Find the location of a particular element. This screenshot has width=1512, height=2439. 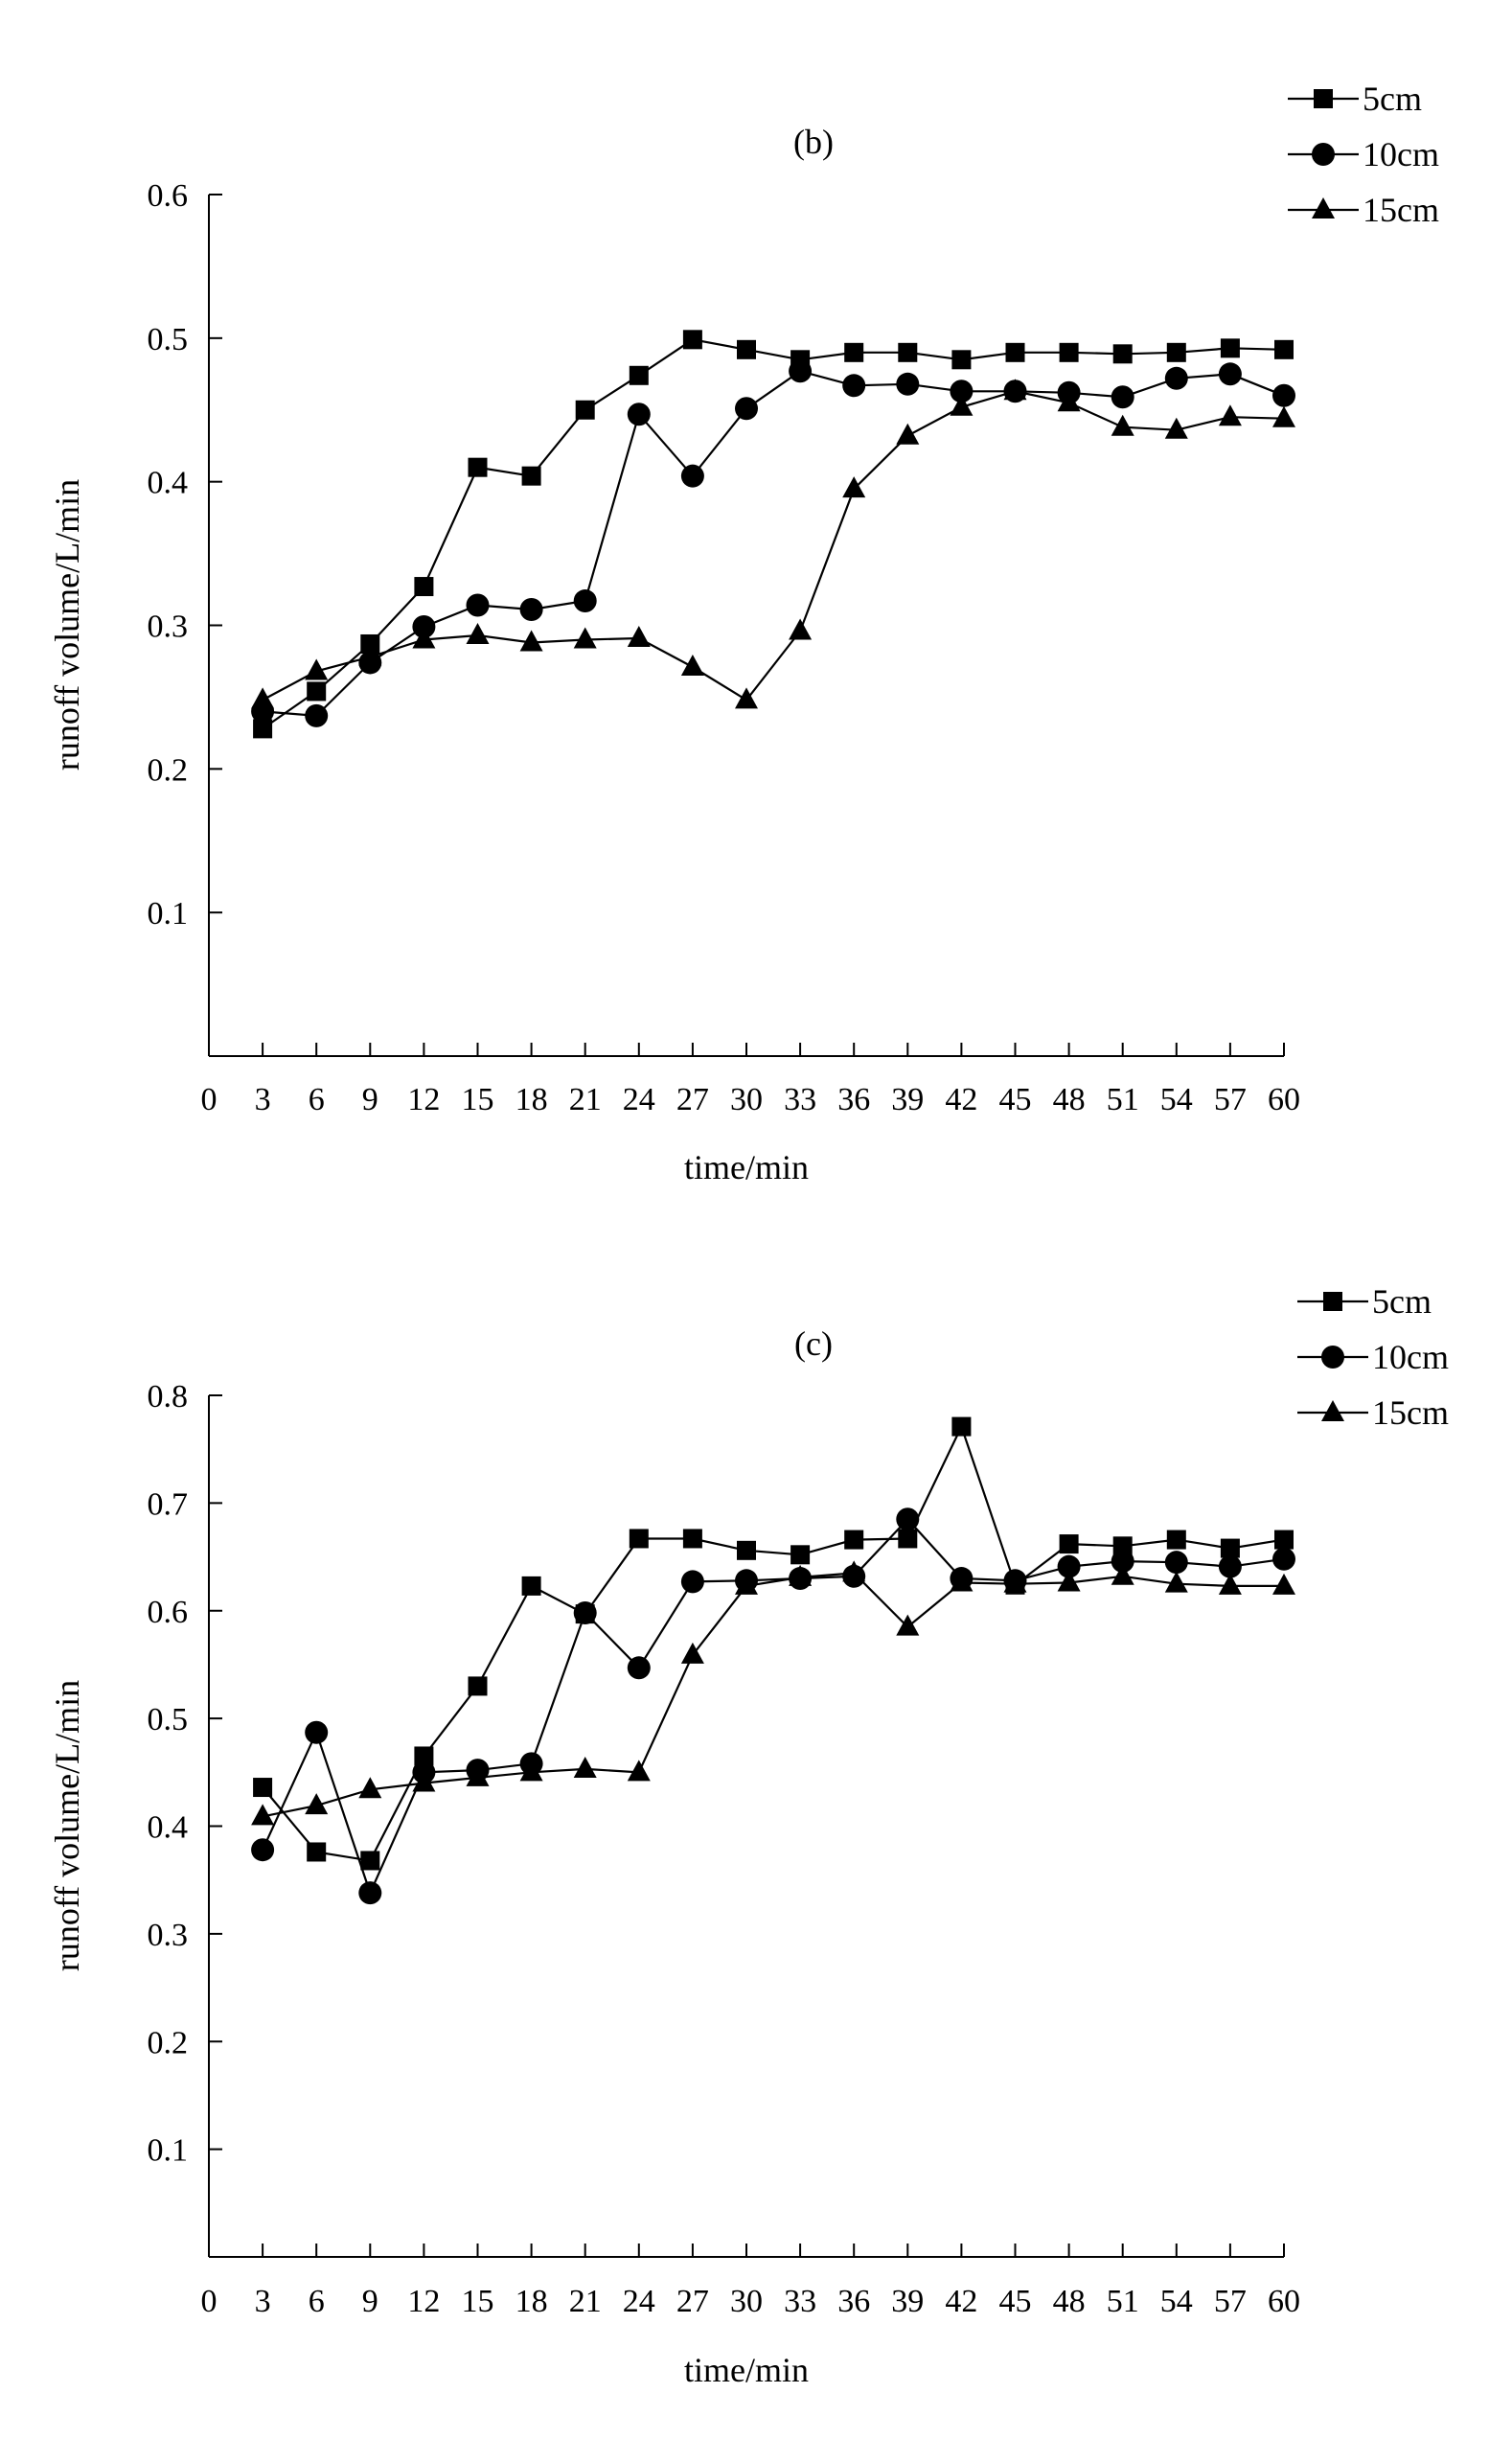

x-tick-label: 57 is located at coordinates (1230, 1099).